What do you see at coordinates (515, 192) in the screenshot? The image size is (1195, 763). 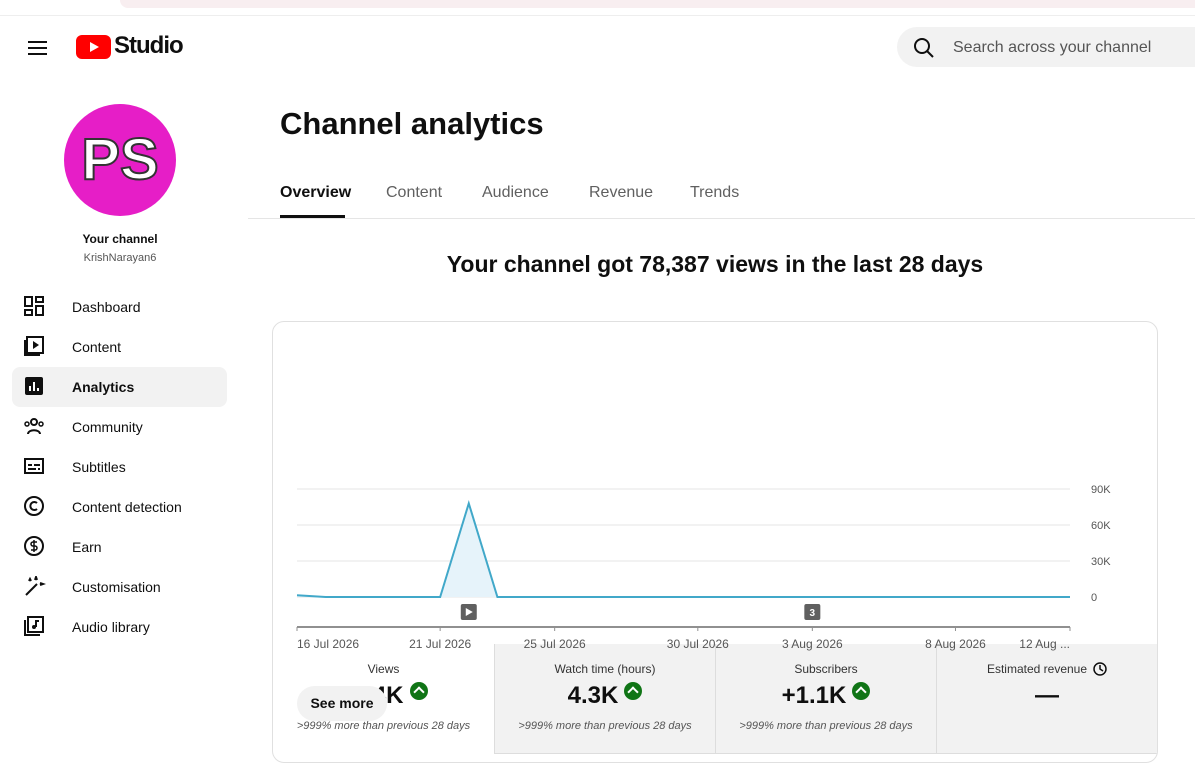 I see `tab: Audience` at bounding box center [515, 192].